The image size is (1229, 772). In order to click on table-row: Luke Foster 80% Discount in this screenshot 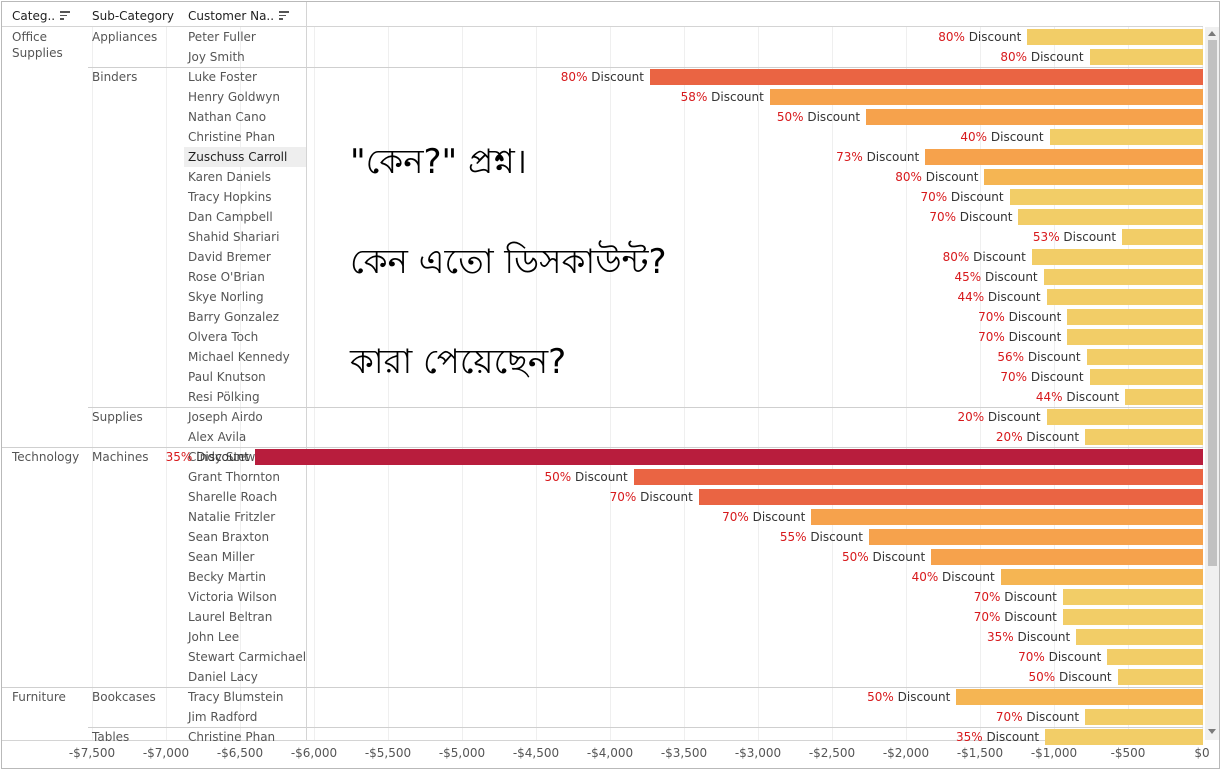, I will do `click(602, 77)`.